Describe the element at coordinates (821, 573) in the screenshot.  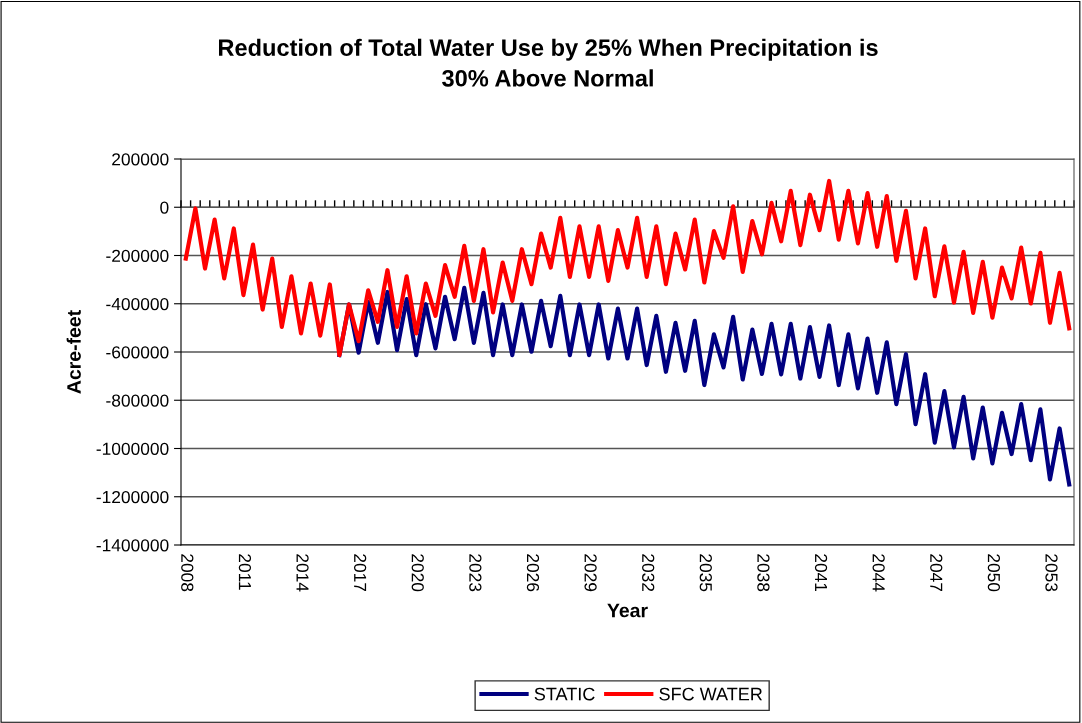
I see `x-tick-label: 2041` at that location.